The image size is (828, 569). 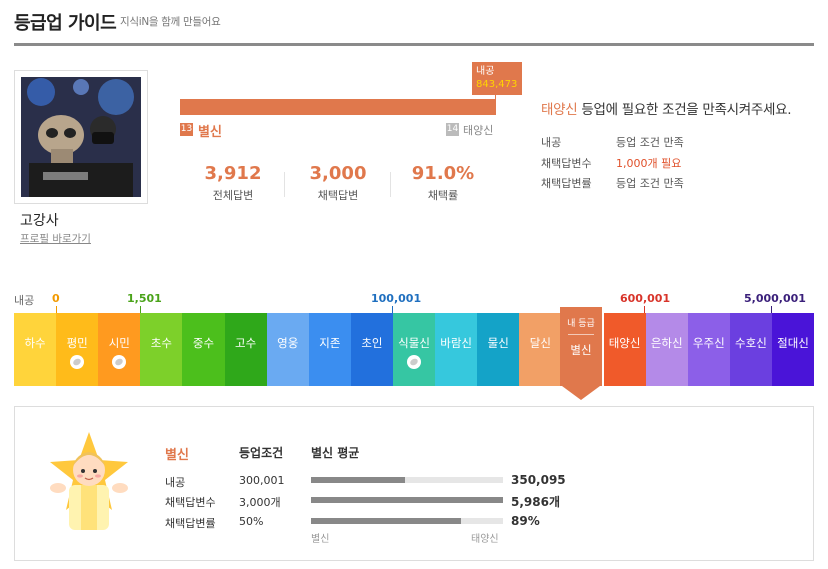 What do you see at coordinates (751, 343) in the screenshot?
I see `grade-name: 수호신` at bounding box center [751, 343].